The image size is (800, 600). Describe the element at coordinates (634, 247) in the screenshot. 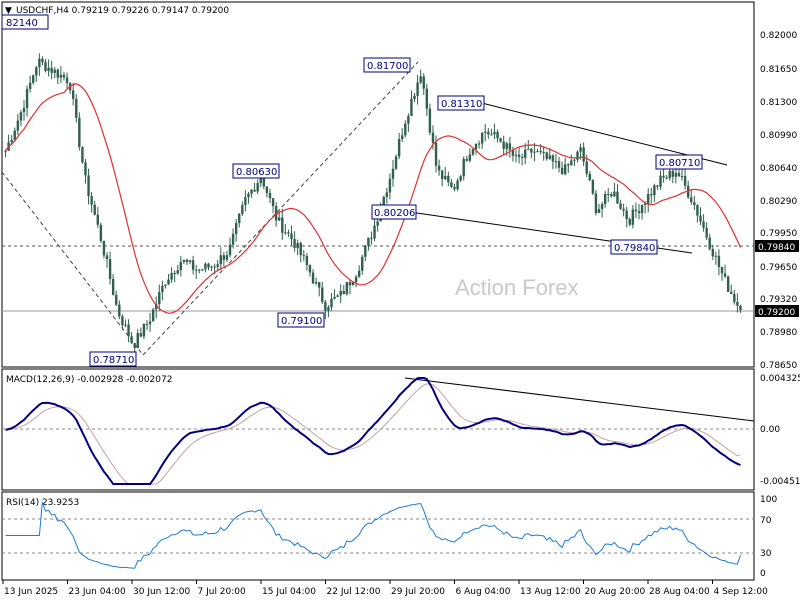

I see `label-79840: 0.79840` at that location.